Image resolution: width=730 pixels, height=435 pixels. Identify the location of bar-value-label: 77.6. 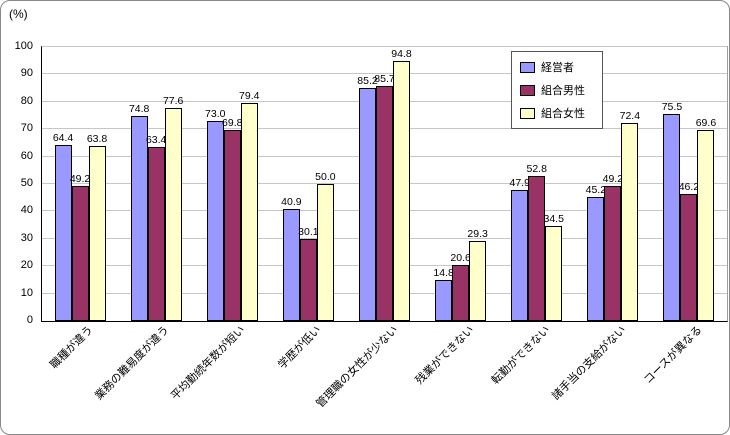
(173, 101).